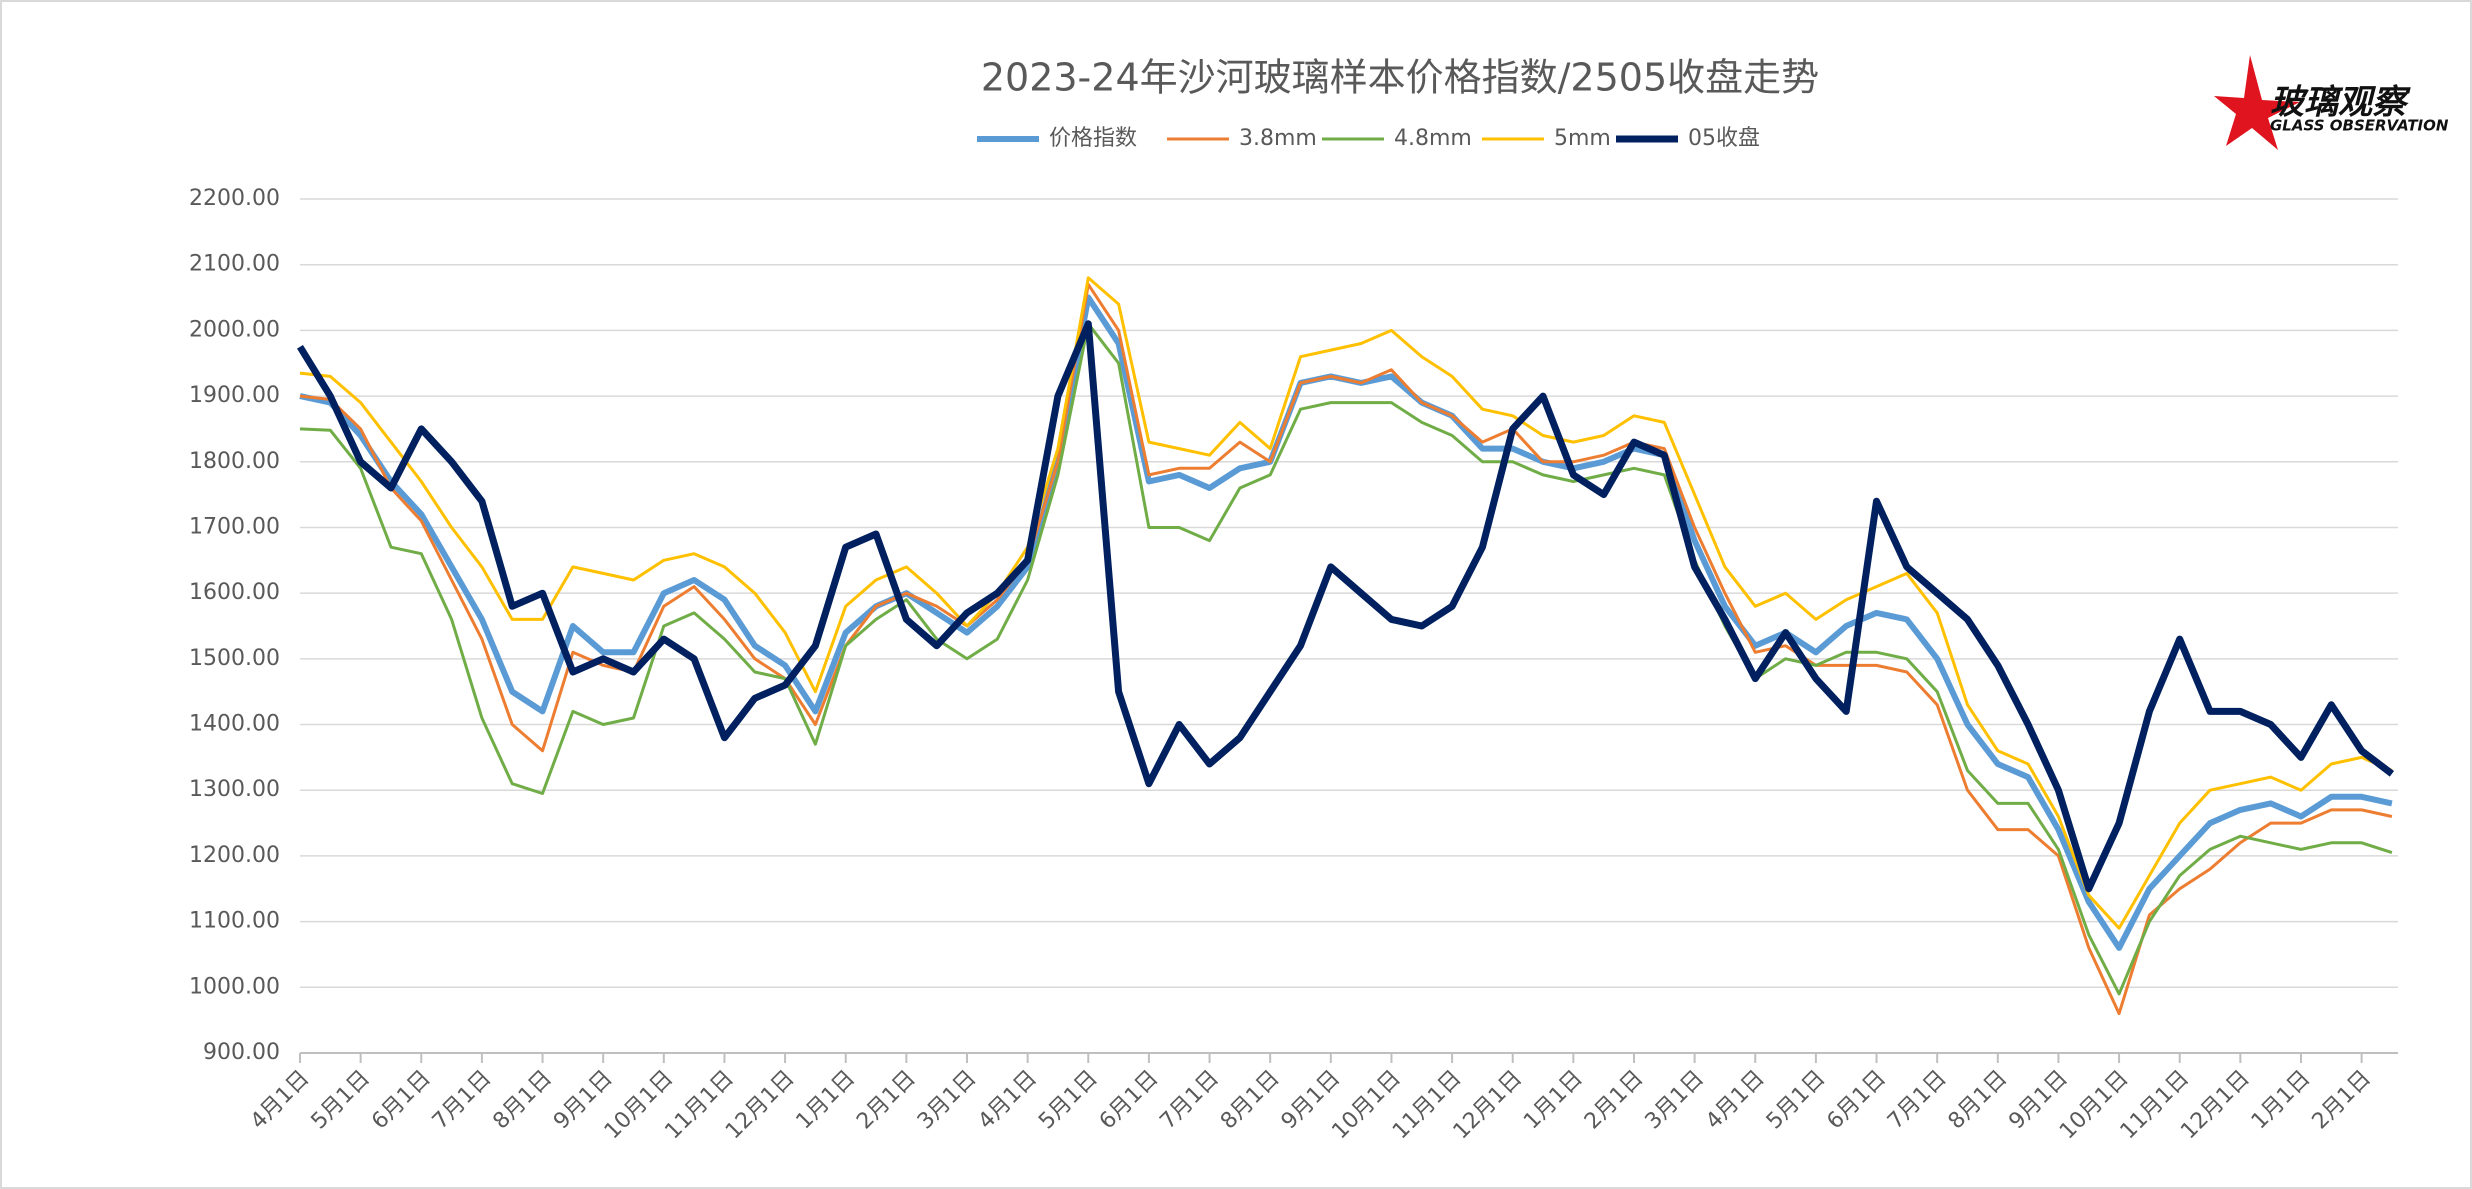 Image resolution: width=2472 pixels, height=1189 pixels. What do you see at coordinates (234, 855) in the screenshot?
I see `y-tick-label: 1200.00` at bounding box center [234, 855].